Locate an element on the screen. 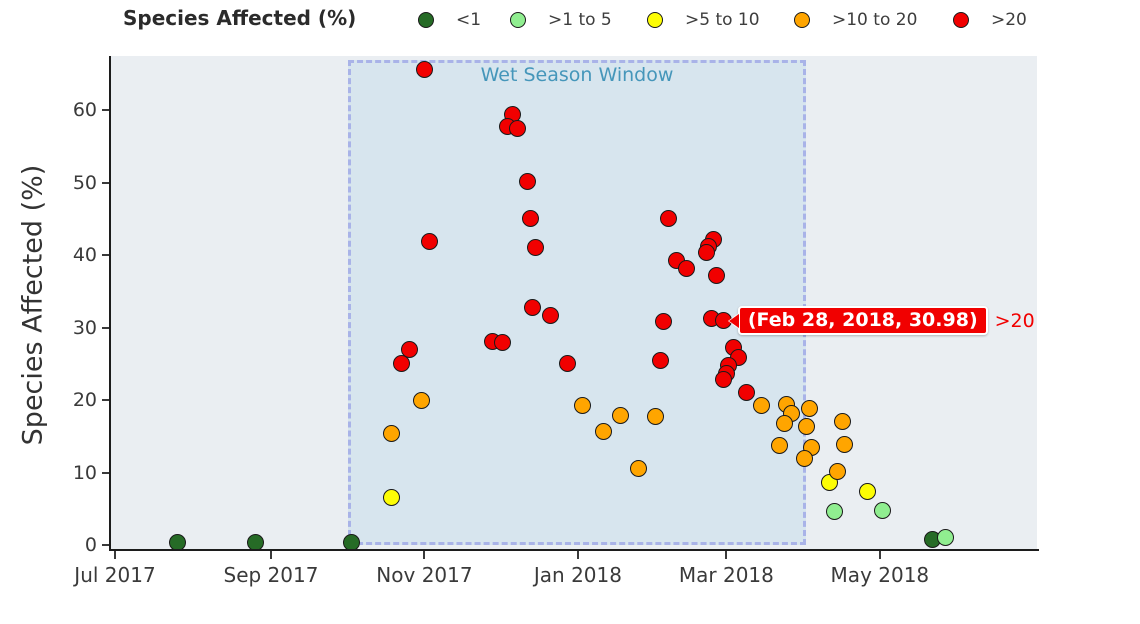 The width and height of the screenshot is (1140, 624). legend-item-1to5: >1 to 5 is located at coordinates (561, 20).